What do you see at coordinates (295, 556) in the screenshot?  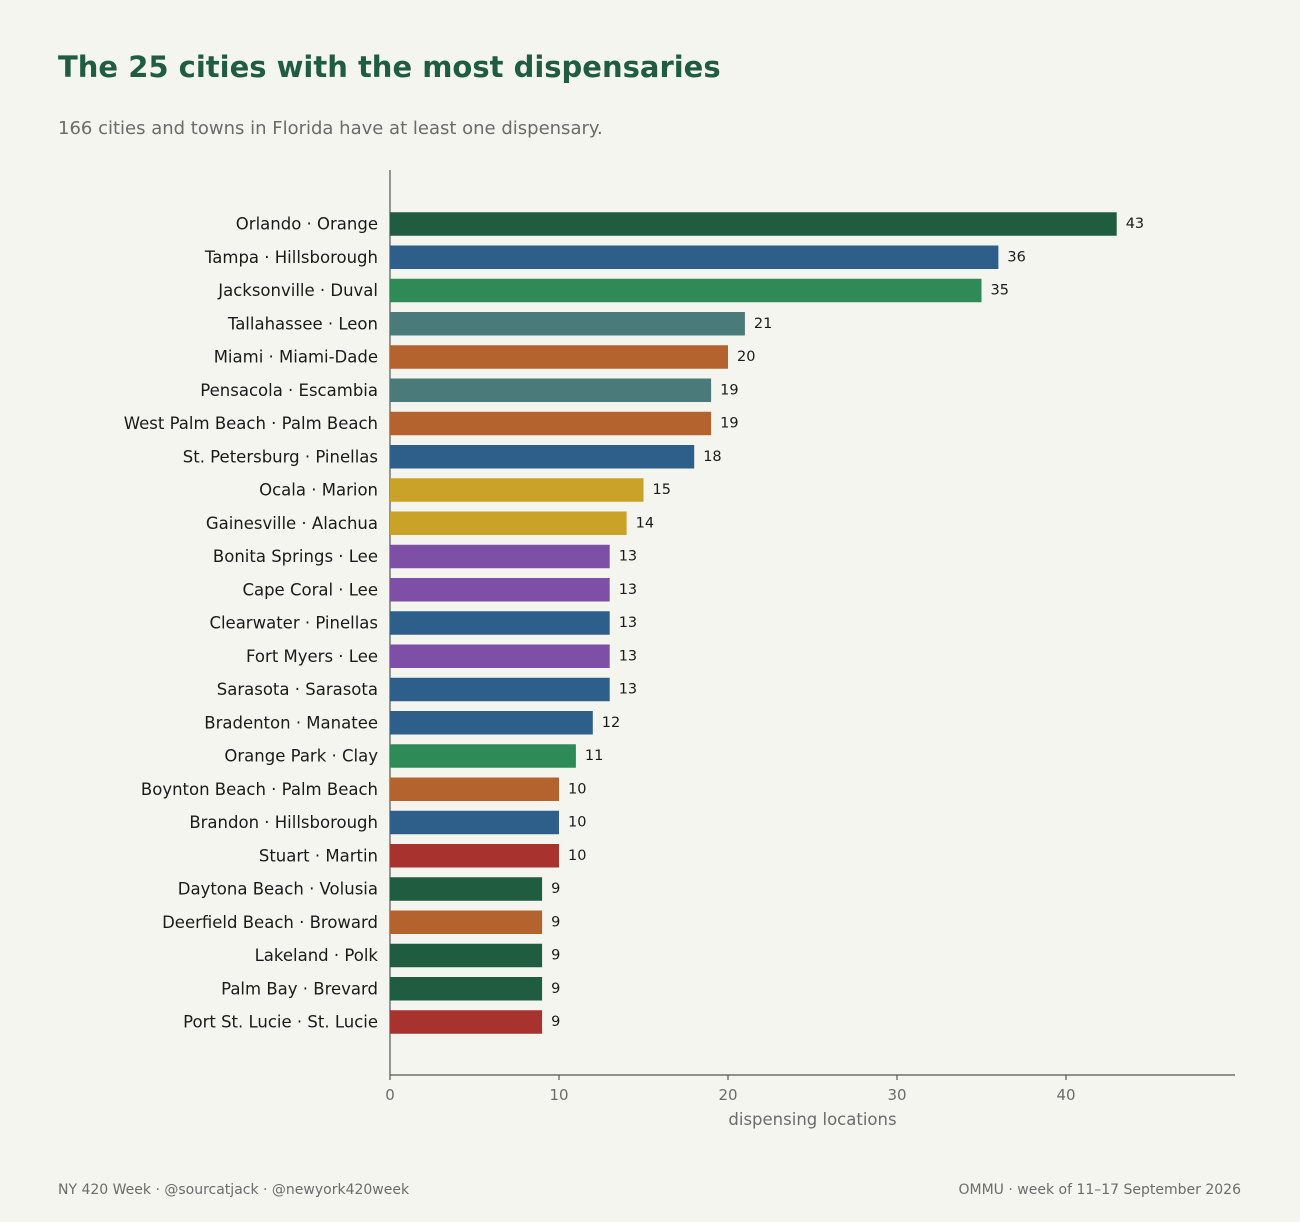 I see `category-label-11: Bonita Springs · Lee` at bounding box center [295, 556].